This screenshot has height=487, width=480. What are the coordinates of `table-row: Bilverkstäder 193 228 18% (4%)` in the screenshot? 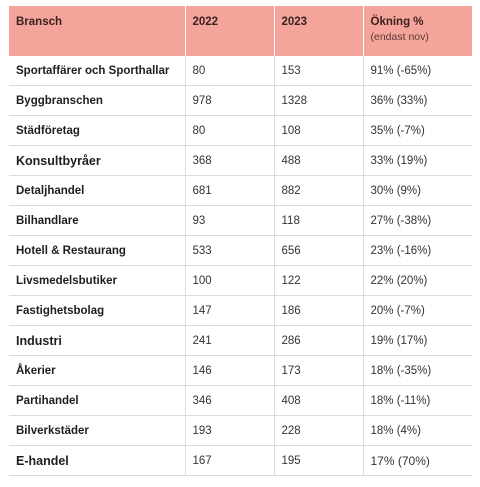 It's located at (240, 430).